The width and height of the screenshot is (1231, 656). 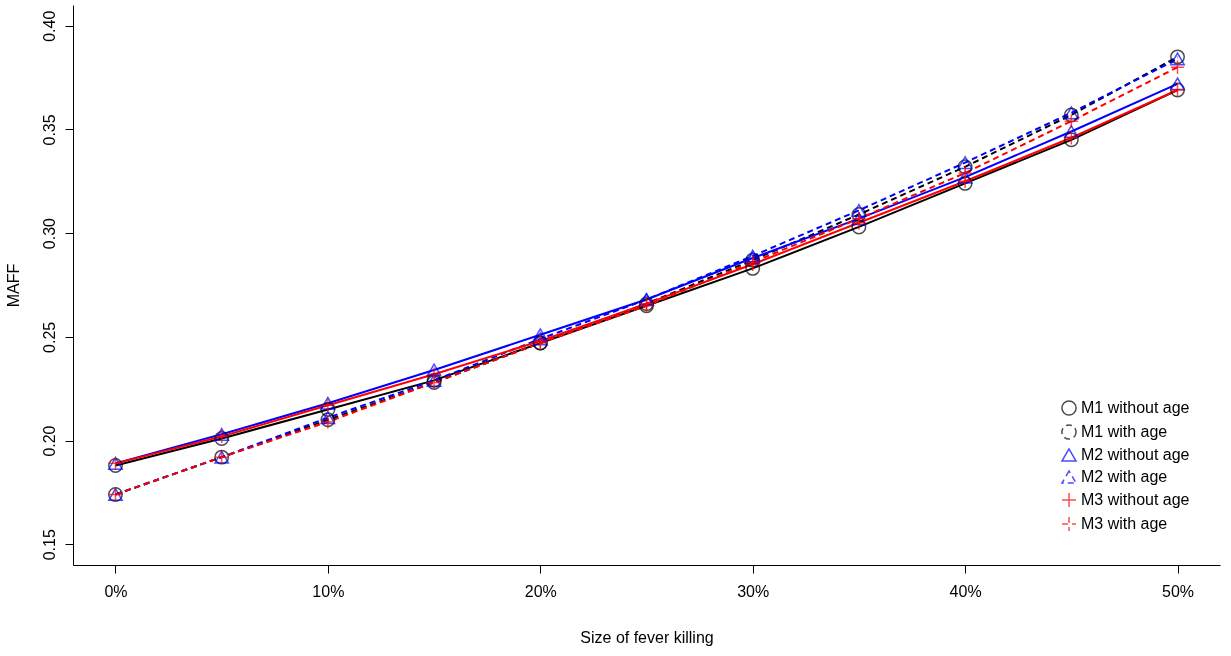 What do you see at coordinates (1178, 591) in the screenshot?
I see `x-tick-label: 50%` at bounding box center [1178, 591].